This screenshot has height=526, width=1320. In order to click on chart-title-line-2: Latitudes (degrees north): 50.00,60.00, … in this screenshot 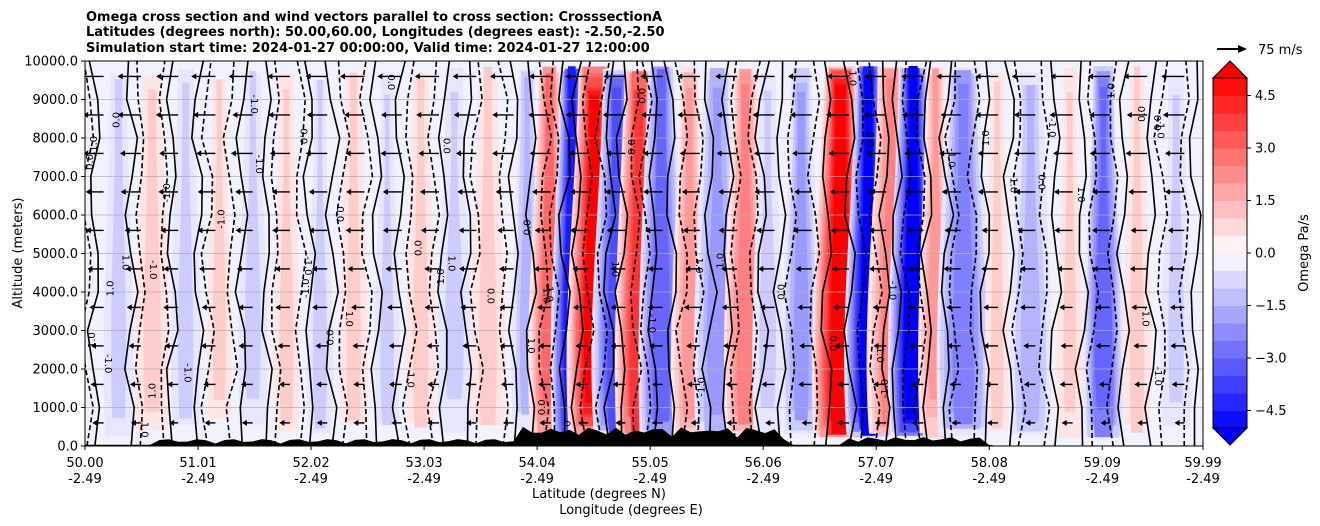, I will do `click(375, 32)`.